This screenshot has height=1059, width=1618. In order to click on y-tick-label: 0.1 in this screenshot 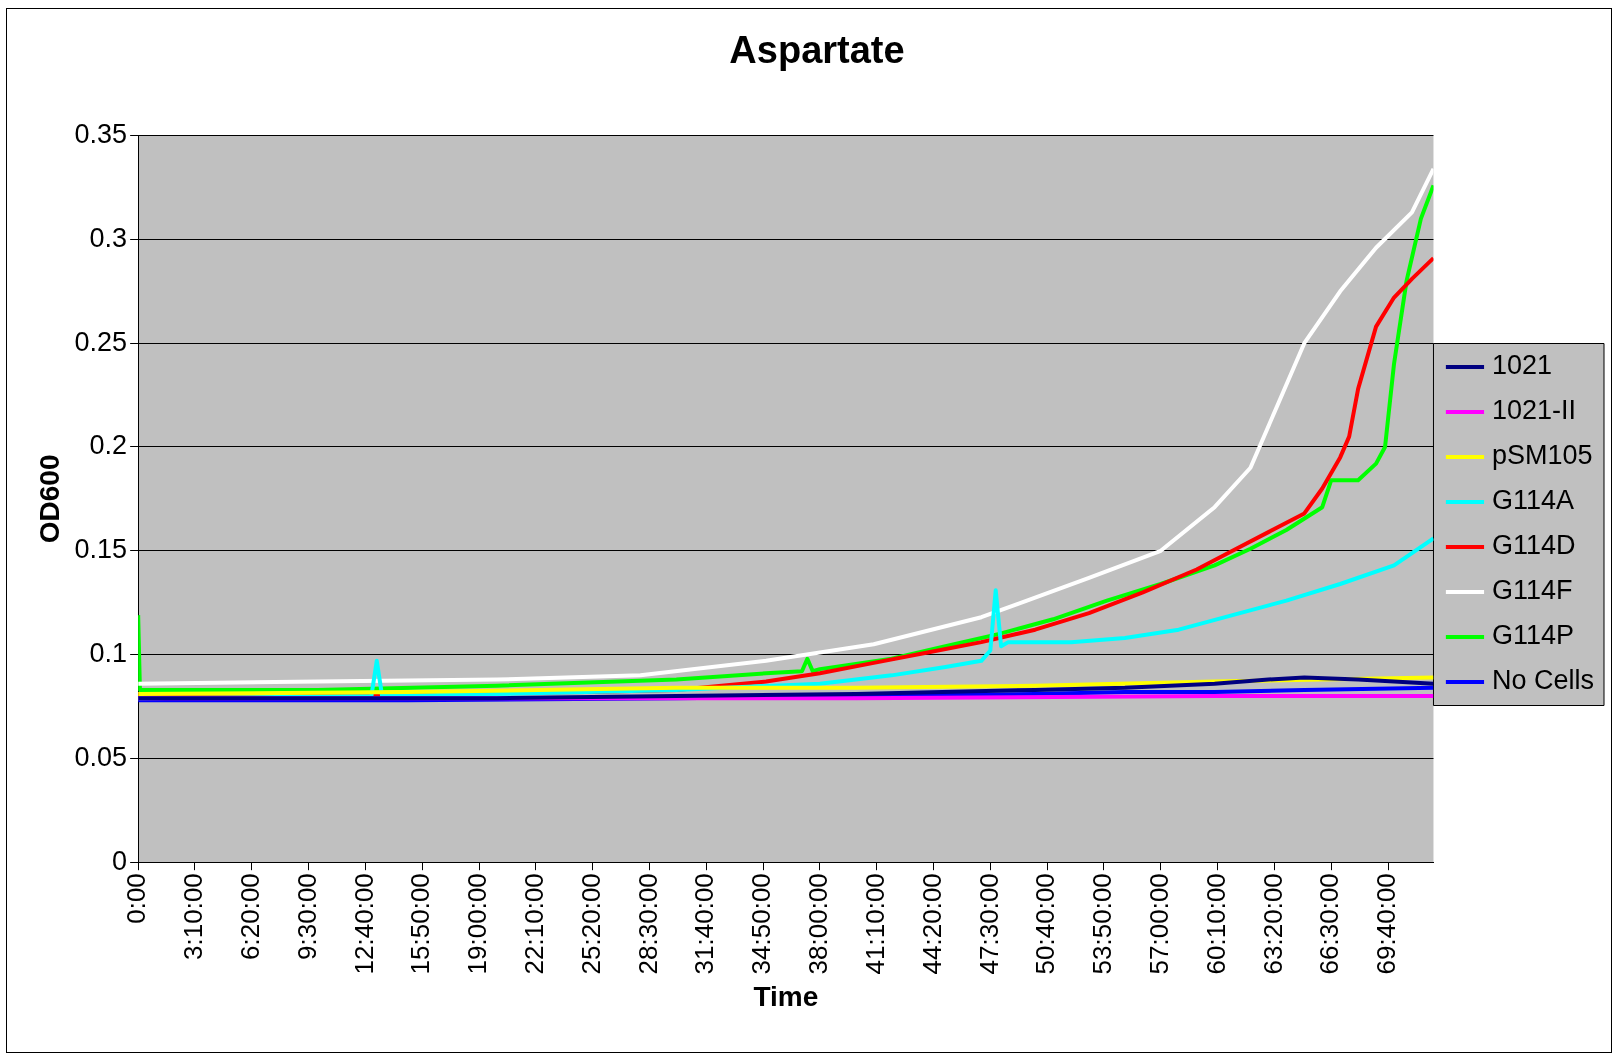, I will do `click(108, 653)`.